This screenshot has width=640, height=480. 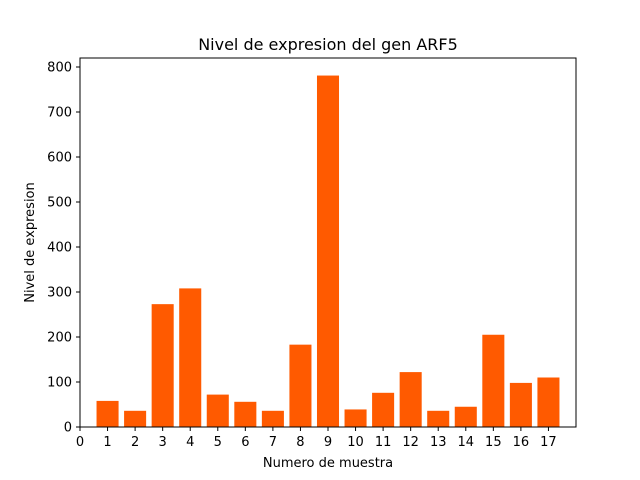 I want to click on y-tick-label-700: 700, so click(x=59, y=113).